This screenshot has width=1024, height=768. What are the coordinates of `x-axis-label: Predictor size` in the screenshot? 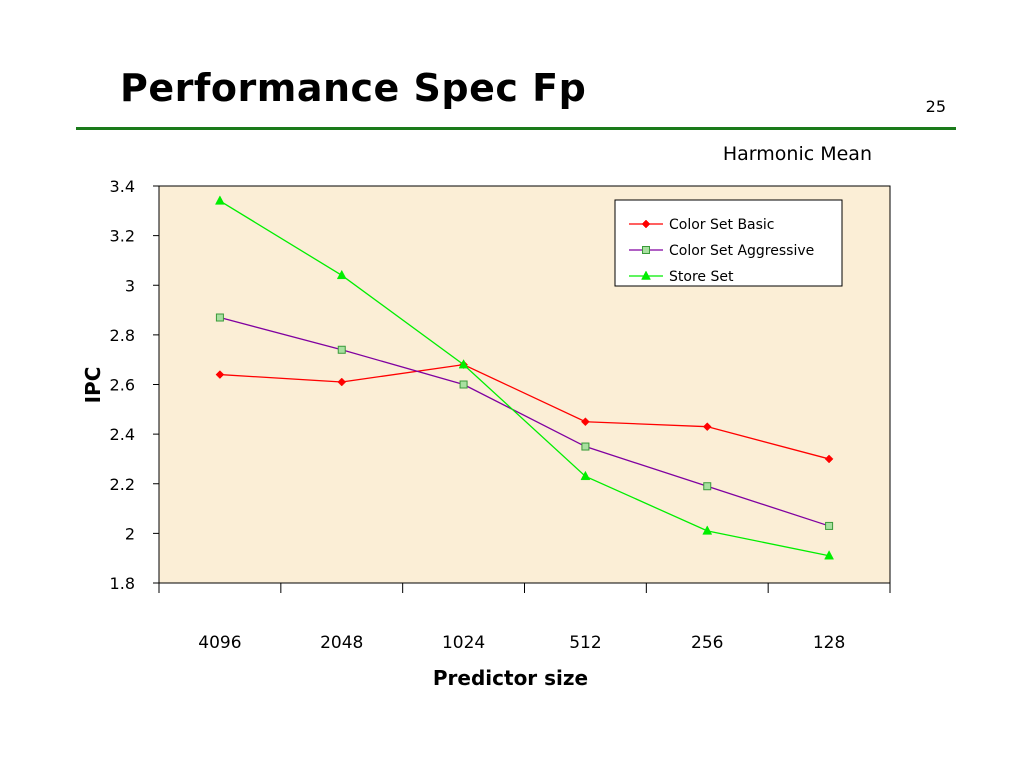 It's located at (510, 678).